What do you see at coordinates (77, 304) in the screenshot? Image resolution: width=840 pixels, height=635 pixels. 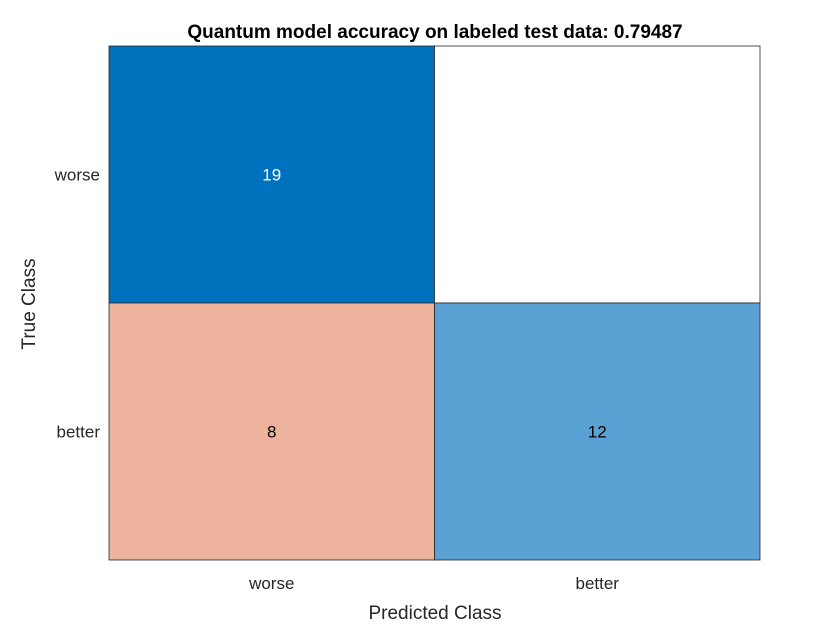 I see `y-tick-labels: worse better` at bounding box center [77, 304].